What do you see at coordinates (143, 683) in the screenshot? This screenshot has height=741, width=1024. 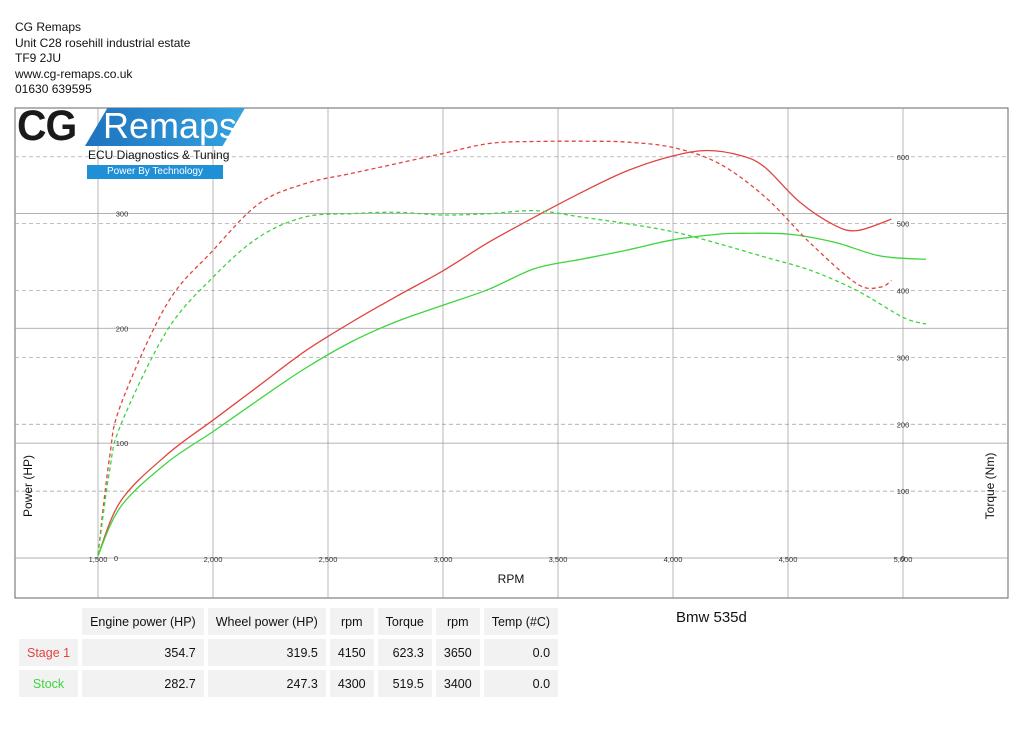 I see `cell-engine-power: 282.7` at bounding box center [143, 683].